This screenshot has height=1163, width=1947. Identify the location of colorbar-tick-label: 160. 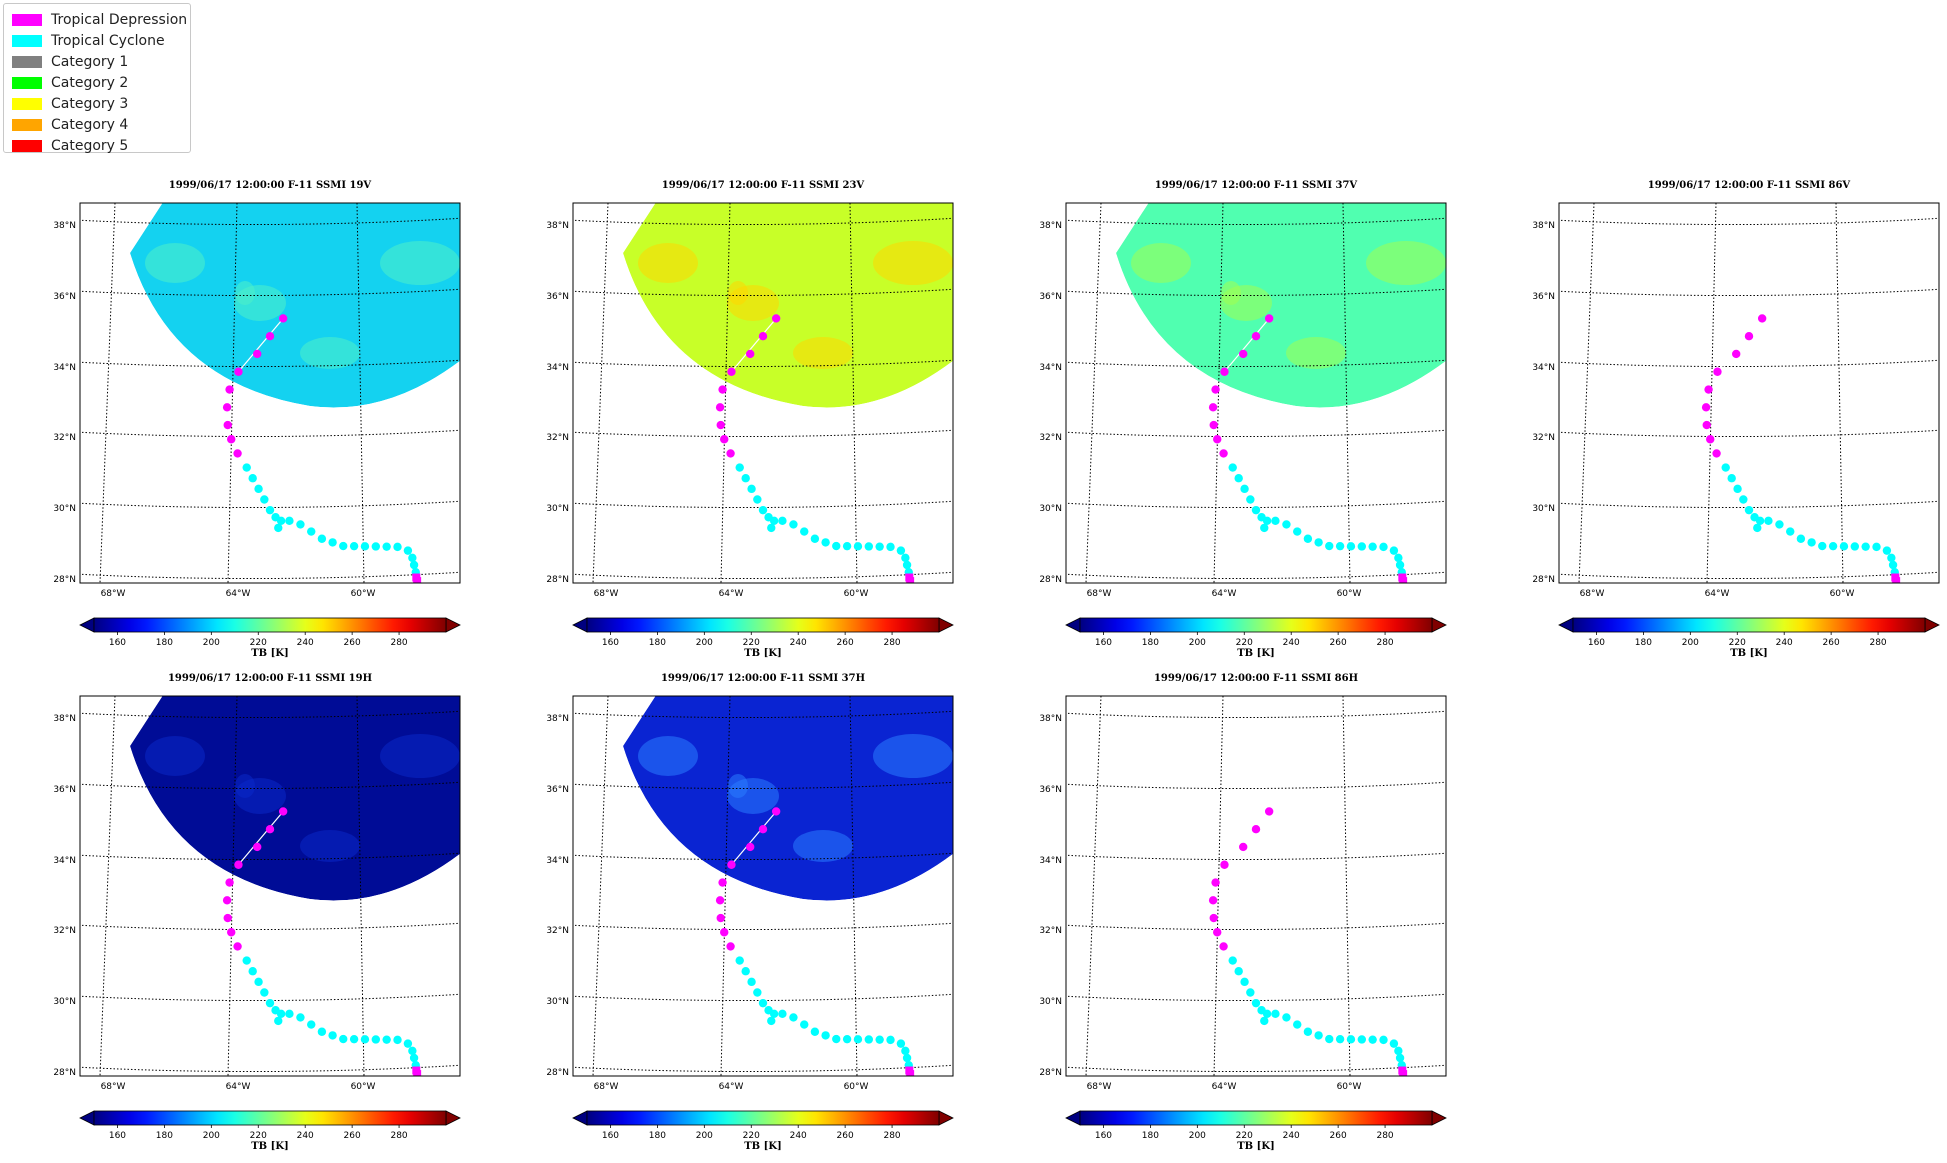
(117, 1136).